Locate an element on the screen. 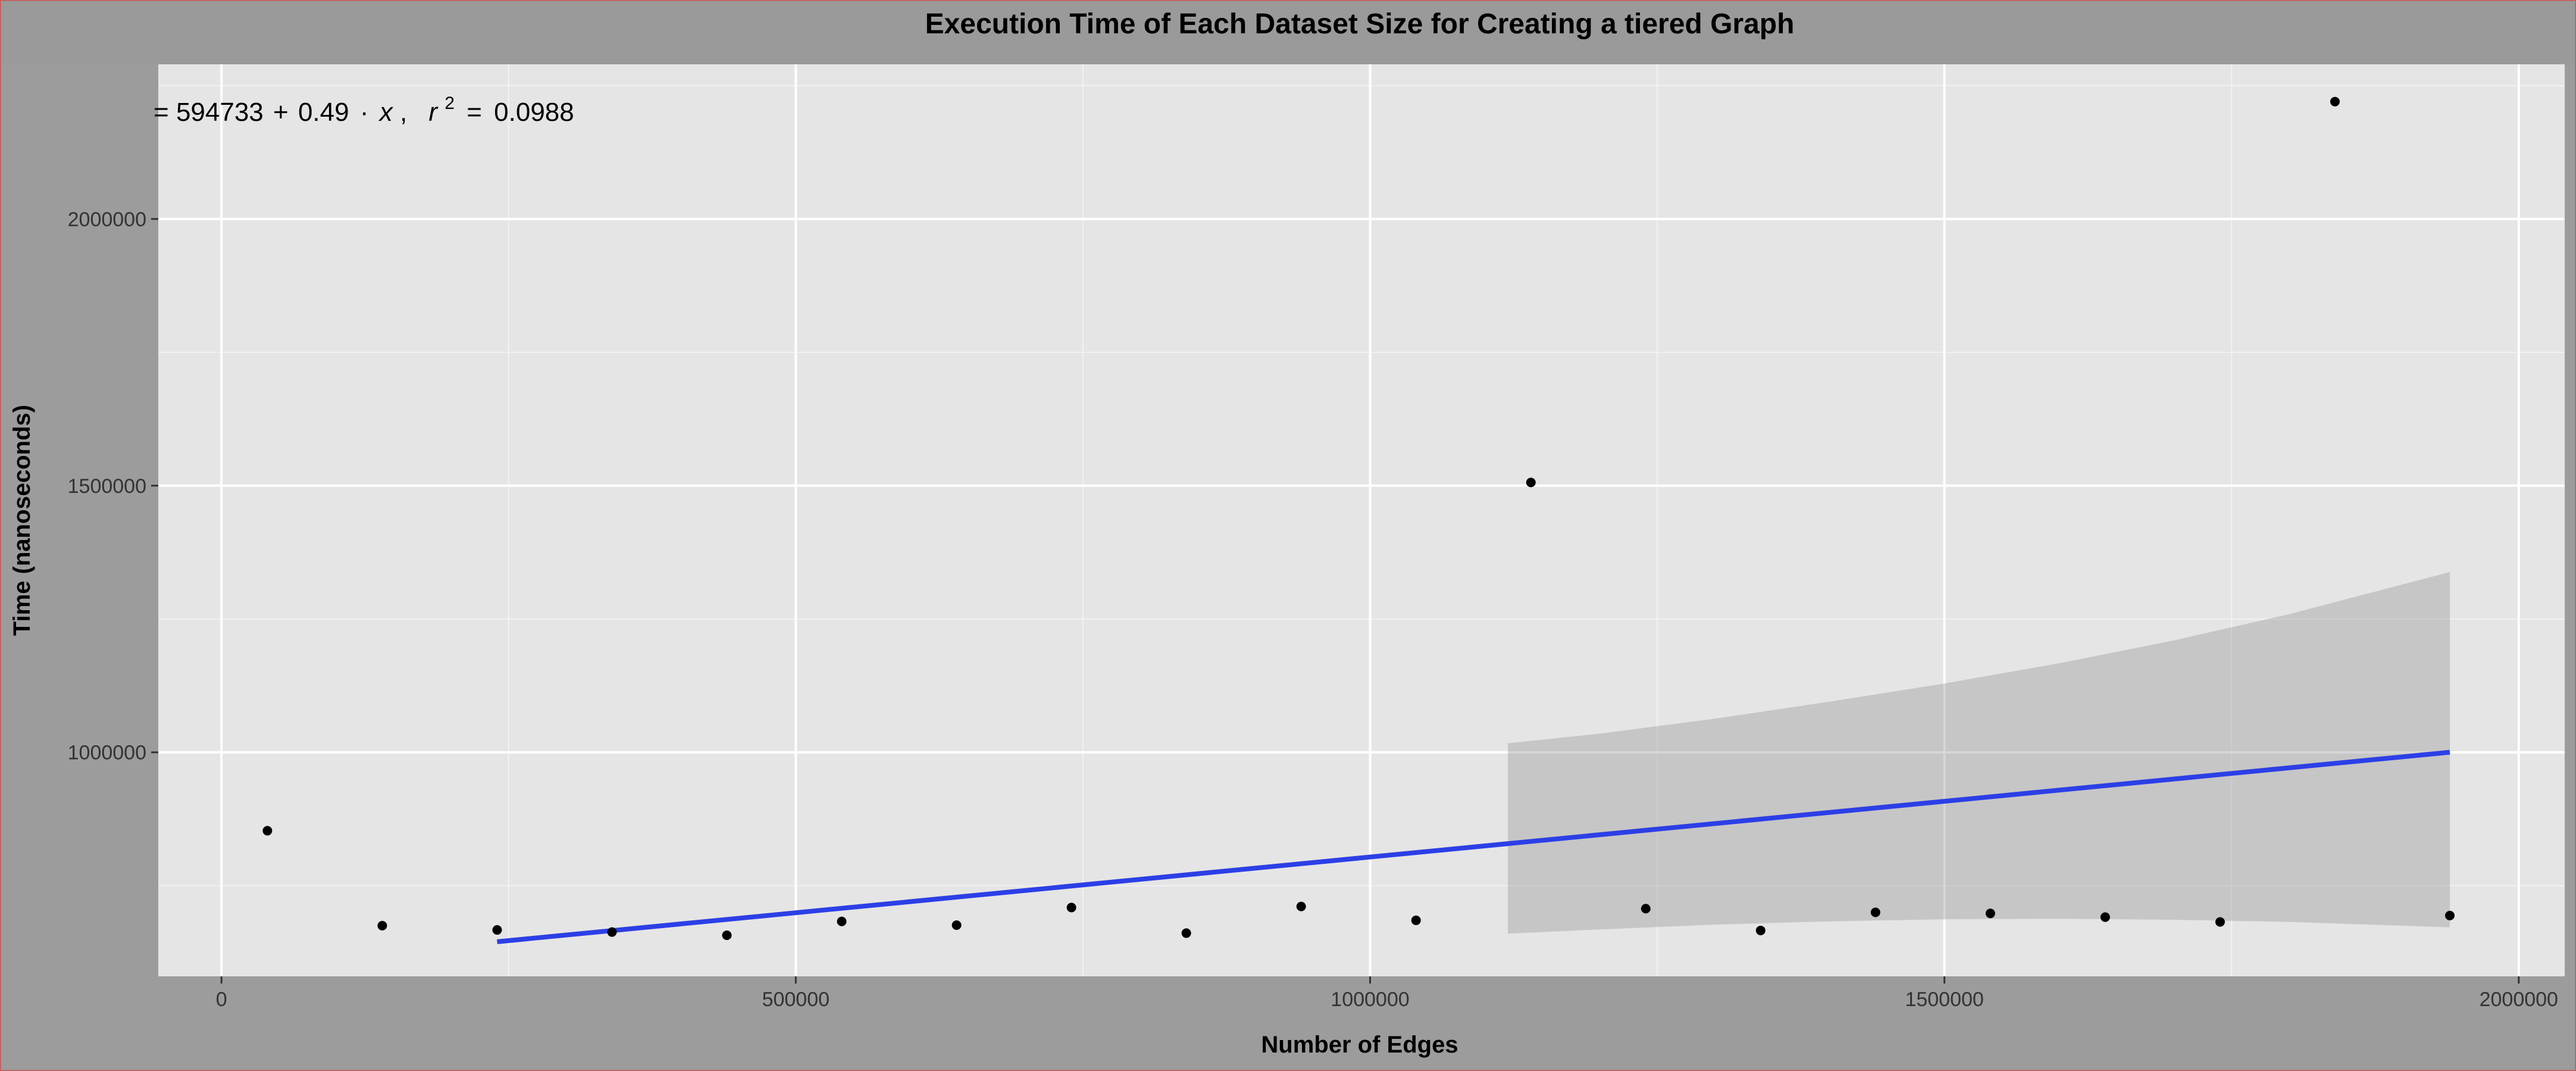 This screenshot has height=1071, width=2576. x-axis-ticks: 0 500000 1000000 1500000 2000000 is located at coordinates (1387, 993).